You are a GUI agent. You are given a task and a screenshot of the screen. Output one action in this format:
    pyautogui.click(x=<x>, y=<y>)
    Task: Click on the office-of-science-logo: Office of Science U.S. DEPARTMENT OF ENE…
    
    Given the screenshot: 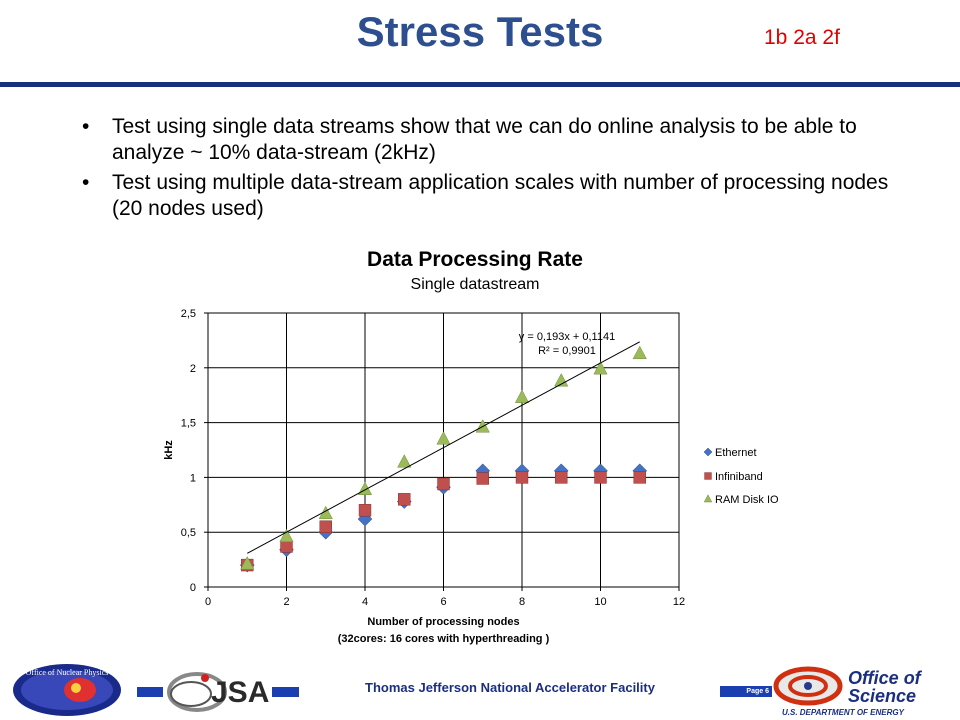 What is the action you would take?
    pyautogui.click(x=848, y=691)
    